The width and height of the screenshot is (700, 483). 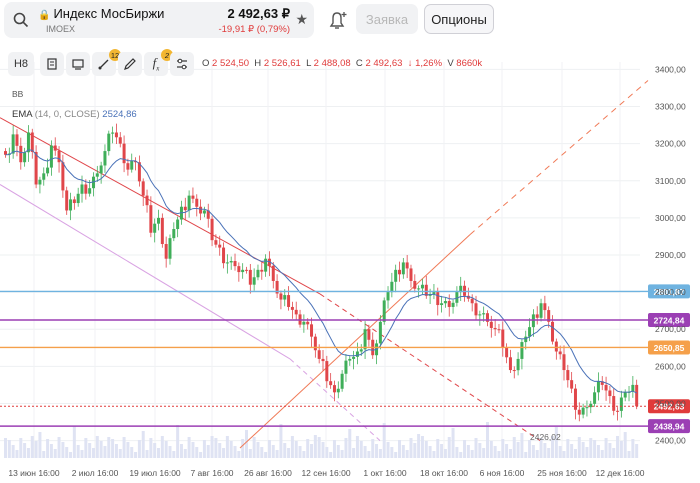 I want to click on fx-indicators-icon: fx 2, so click(x=158, y=62).